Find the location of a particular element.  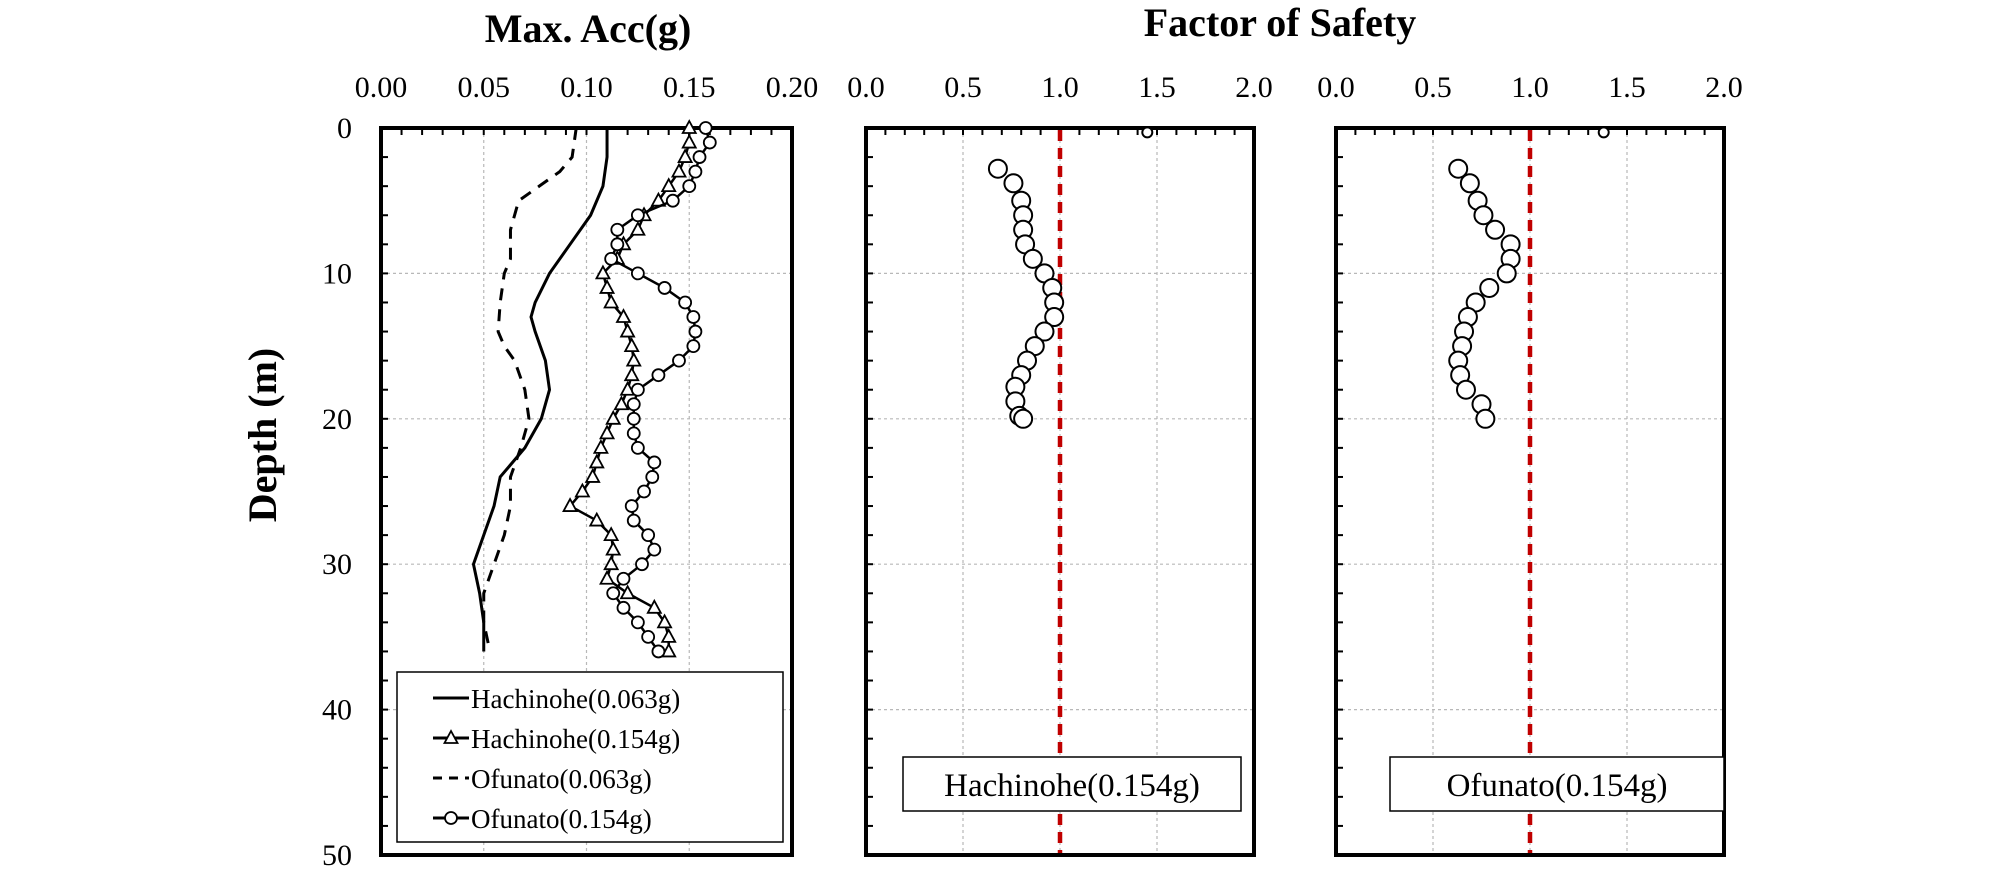

legend-box is located at coordinates (590, 757).